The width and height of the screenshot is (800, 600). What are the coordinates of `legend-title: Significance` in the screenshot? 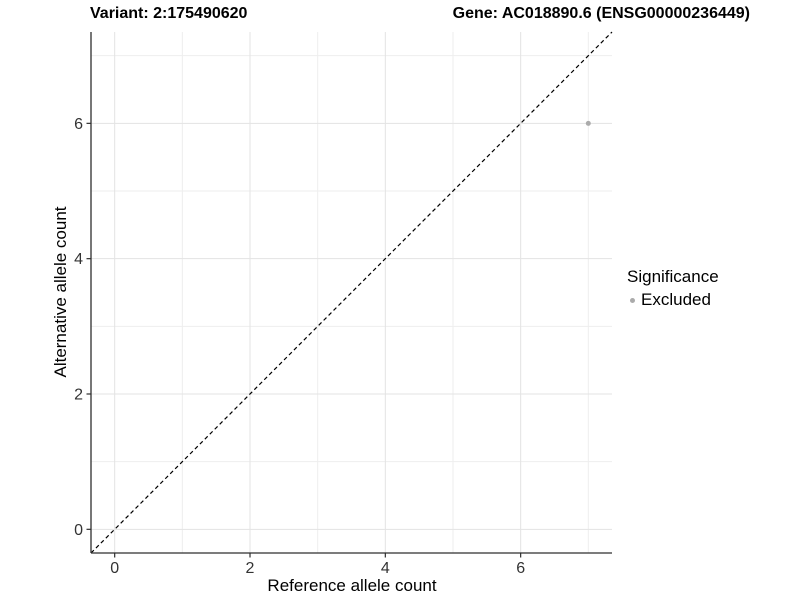 It's located at (673, 276).